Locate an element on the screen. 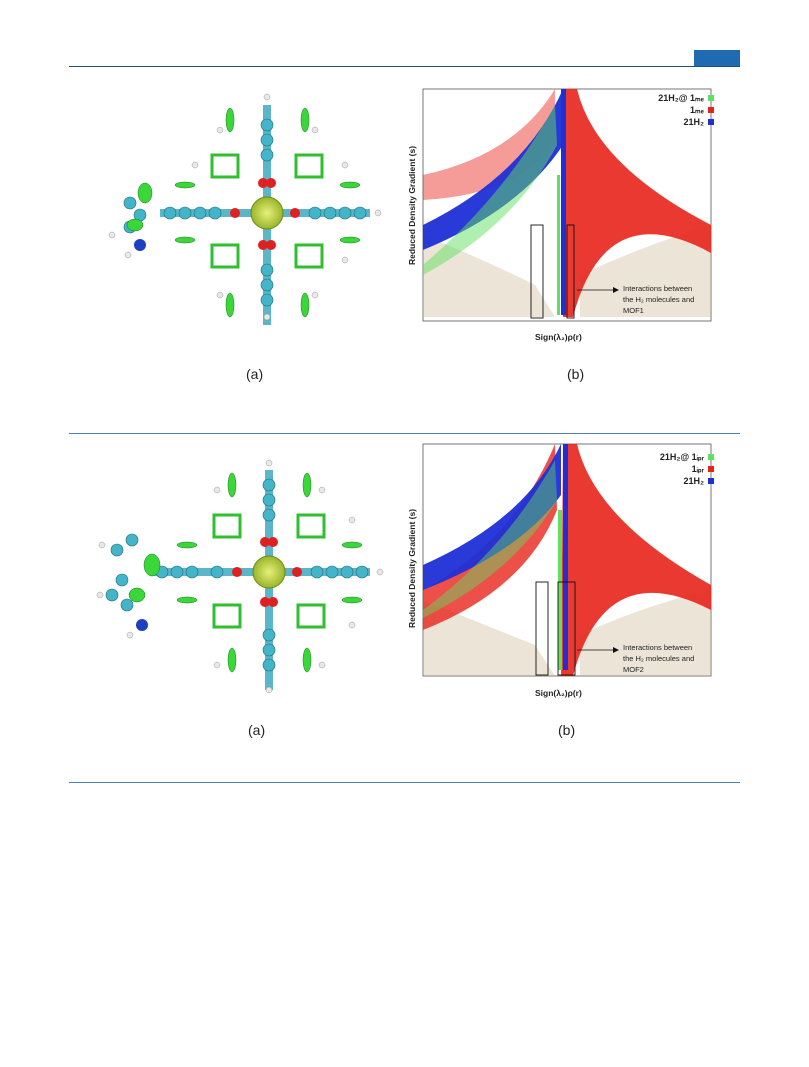 The height and width of the screenshot is (1067, 809). caption-2b: (b) is located at coordinates (567, 730).